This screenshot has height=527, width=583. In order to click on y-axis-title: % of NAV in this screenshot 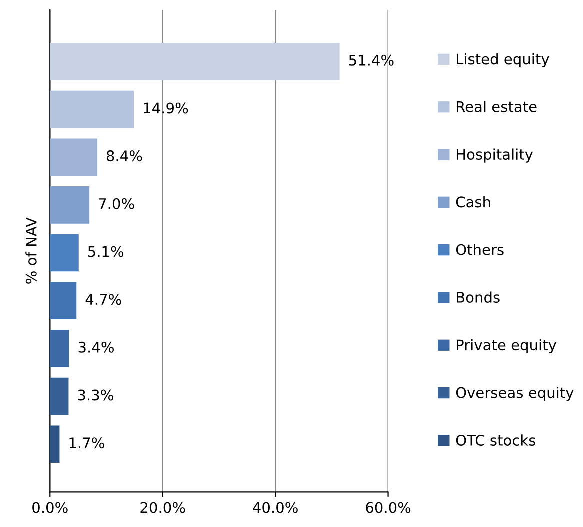, I will do `click(31, 251)`.